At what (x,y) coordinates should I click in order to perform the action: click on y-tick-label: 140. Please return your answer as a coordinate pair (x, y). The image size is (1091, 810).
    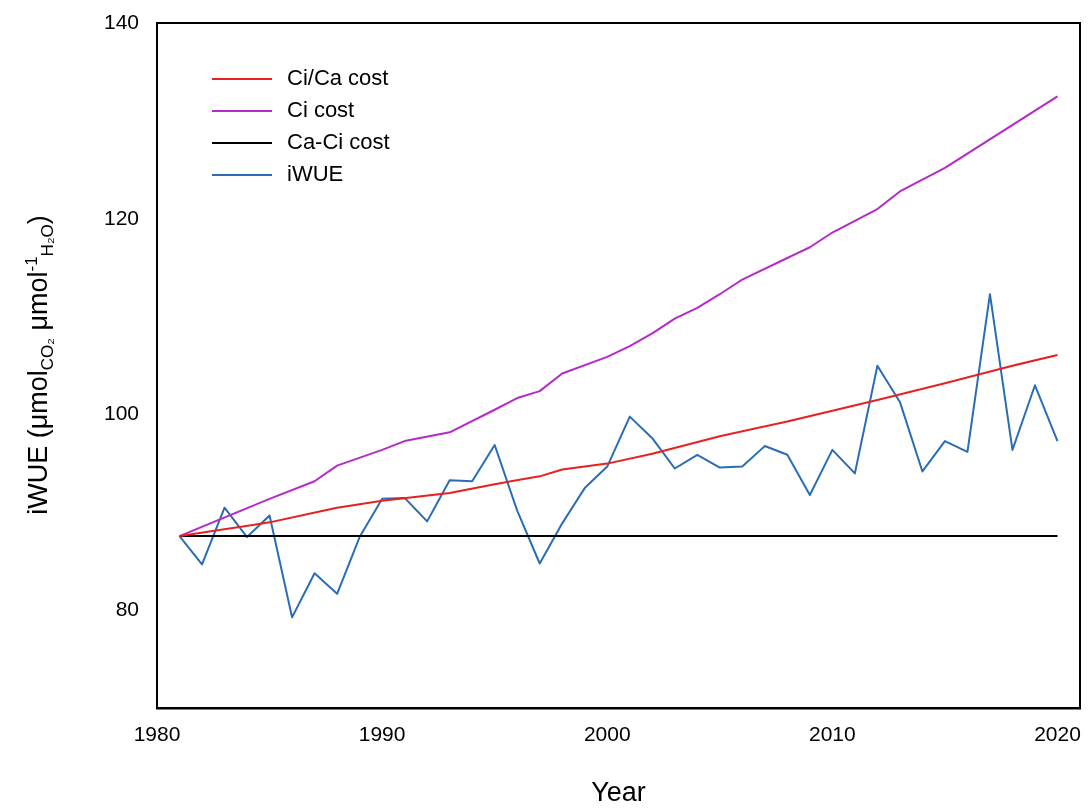
    Looking at the image, I should click on (121, 21).